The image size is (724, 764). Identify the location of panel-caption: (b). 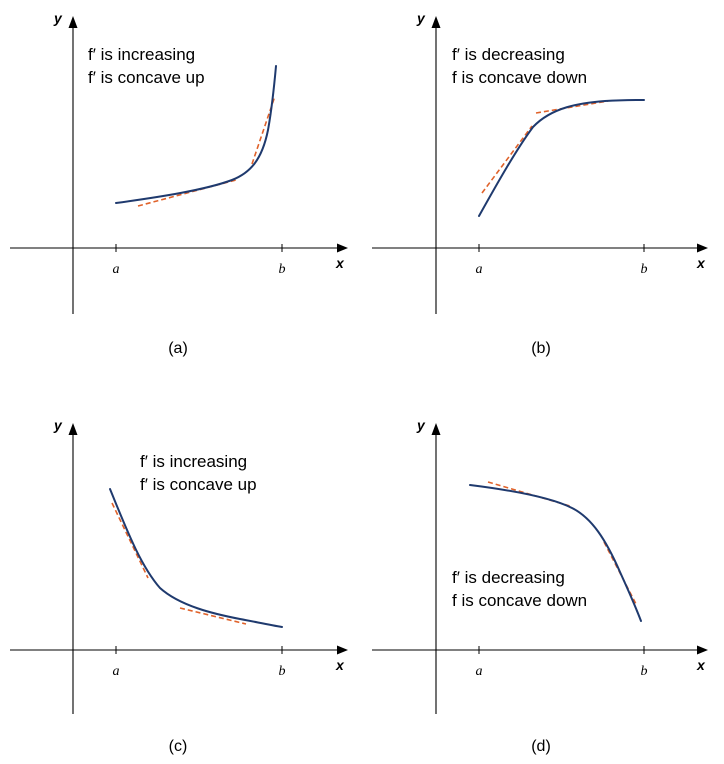
(541, 348).